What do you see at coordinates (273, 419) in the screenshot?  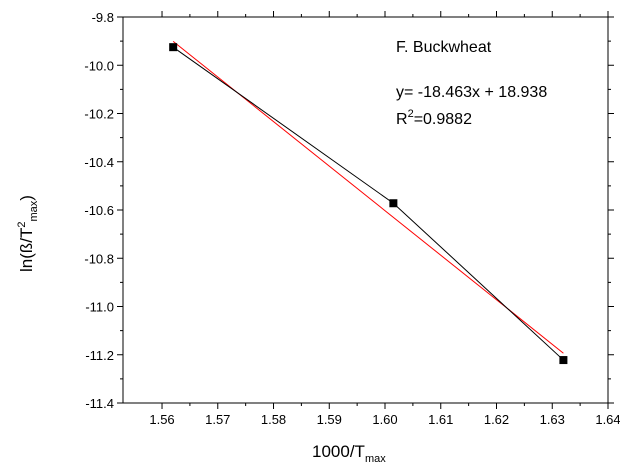 I see `x-tick-label: 1.58` at bounding box center [273, 419].